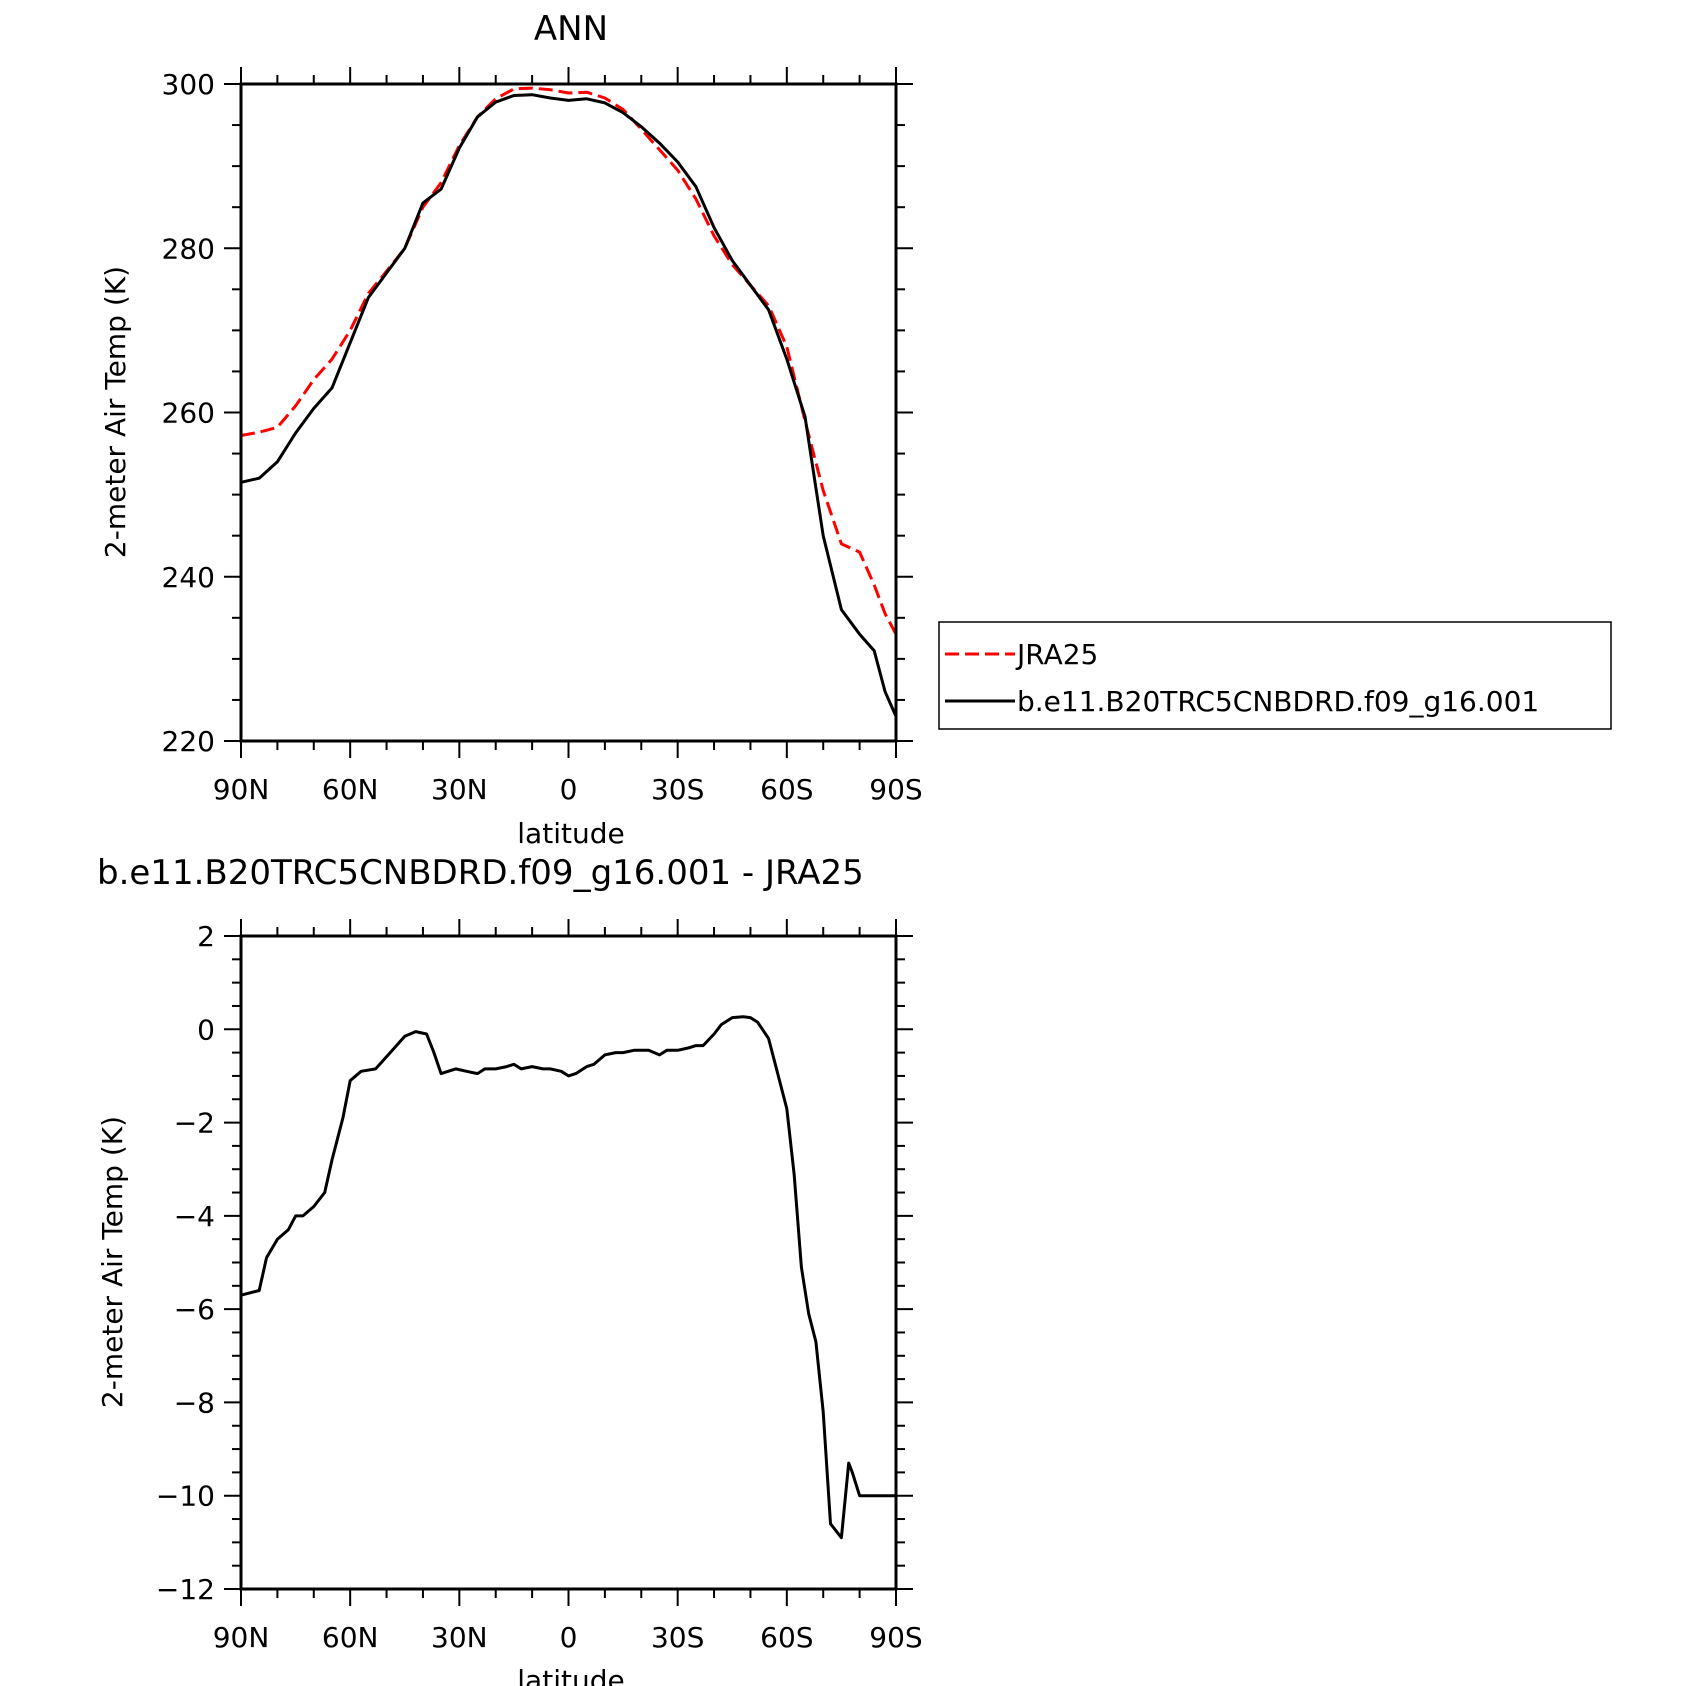  I want to click on bottom-x-tick-label: 90S, so click(895, 1637).